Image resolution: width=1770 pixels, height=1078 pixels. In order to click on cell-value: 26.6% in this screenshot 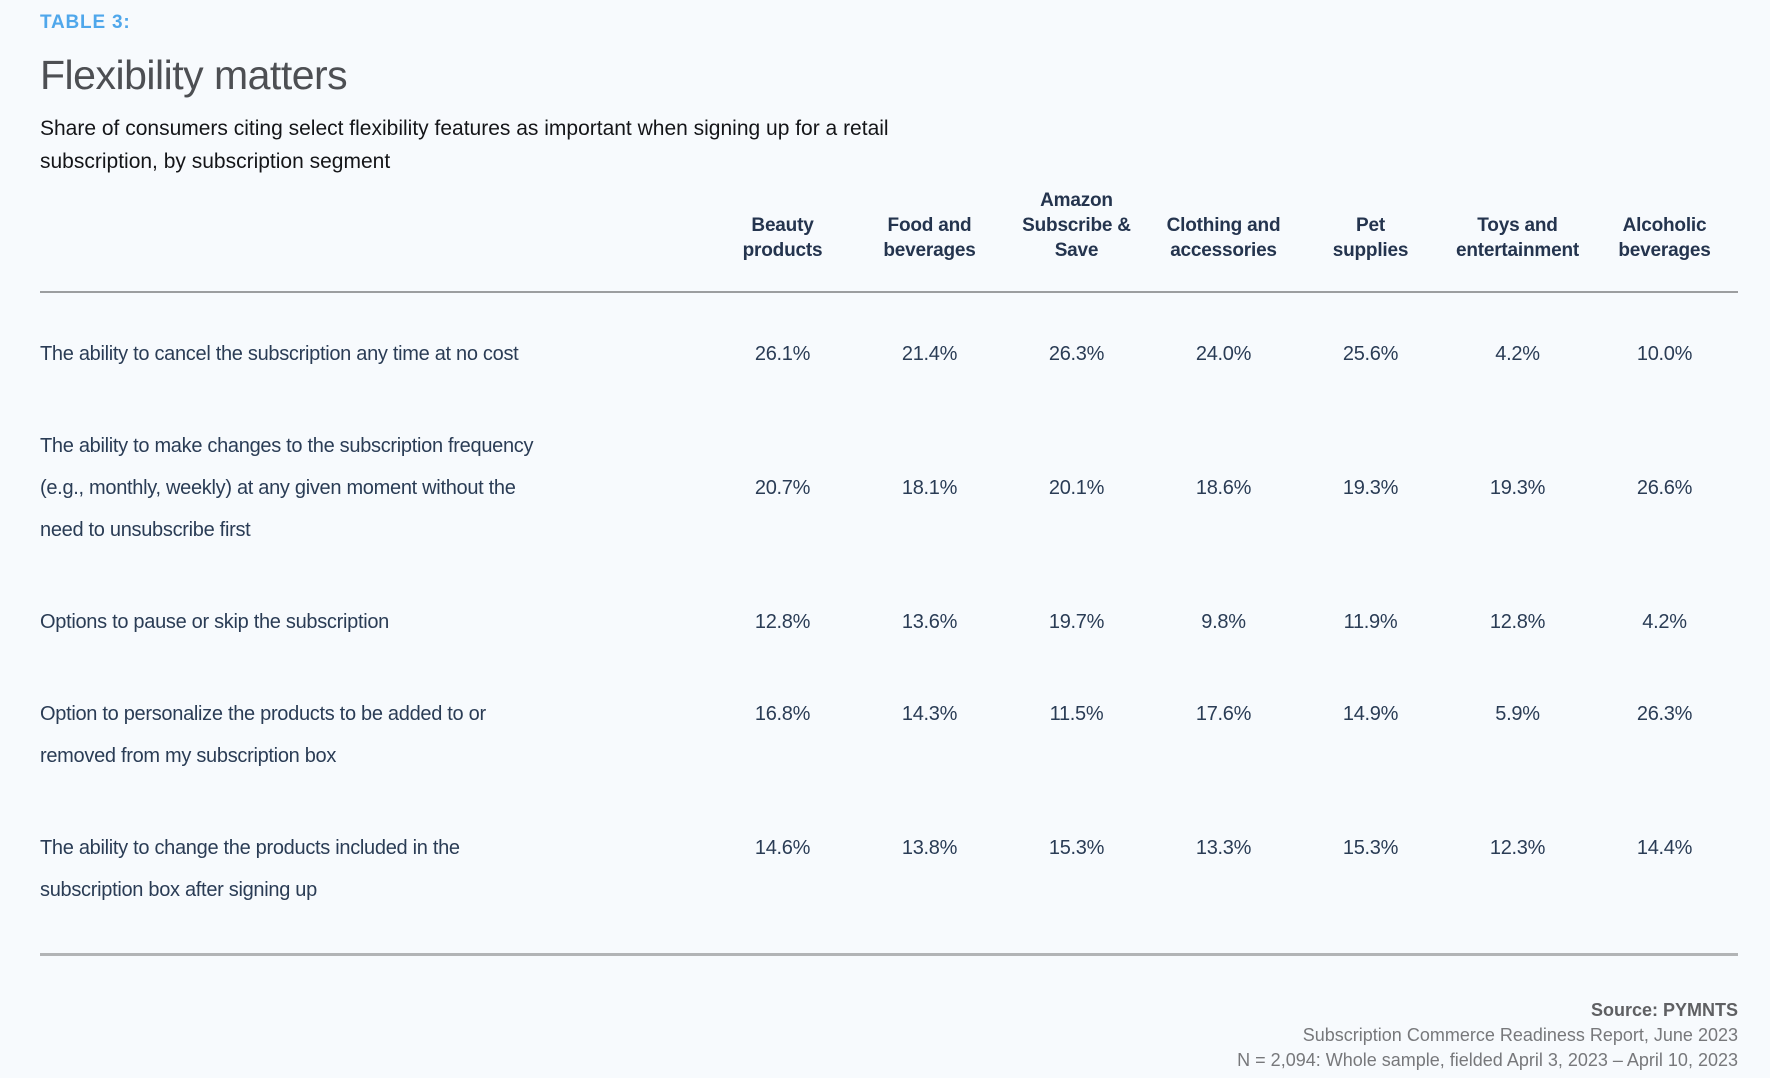, I will do `click(1664, 488)`.